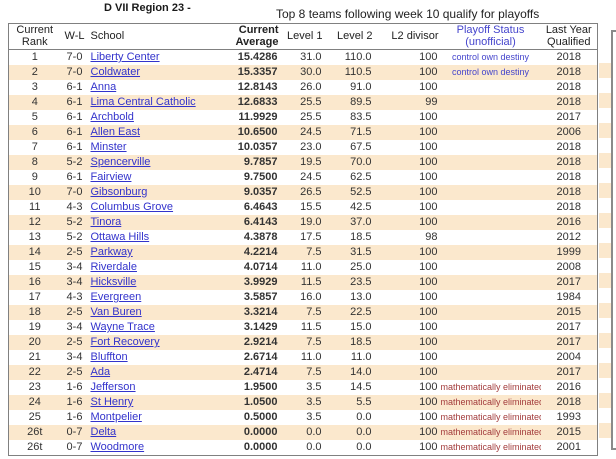  What do you see at coordinates (34, 36) in the screenshot?
I see `header-current-rank: Current Rank` at bounding box center [34, 36].